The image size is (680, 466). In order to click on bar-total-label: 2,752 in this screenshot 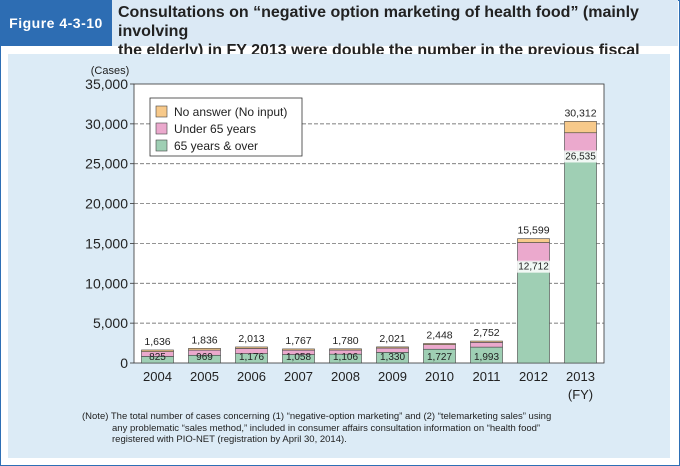, I will do `click(486, 333)`.